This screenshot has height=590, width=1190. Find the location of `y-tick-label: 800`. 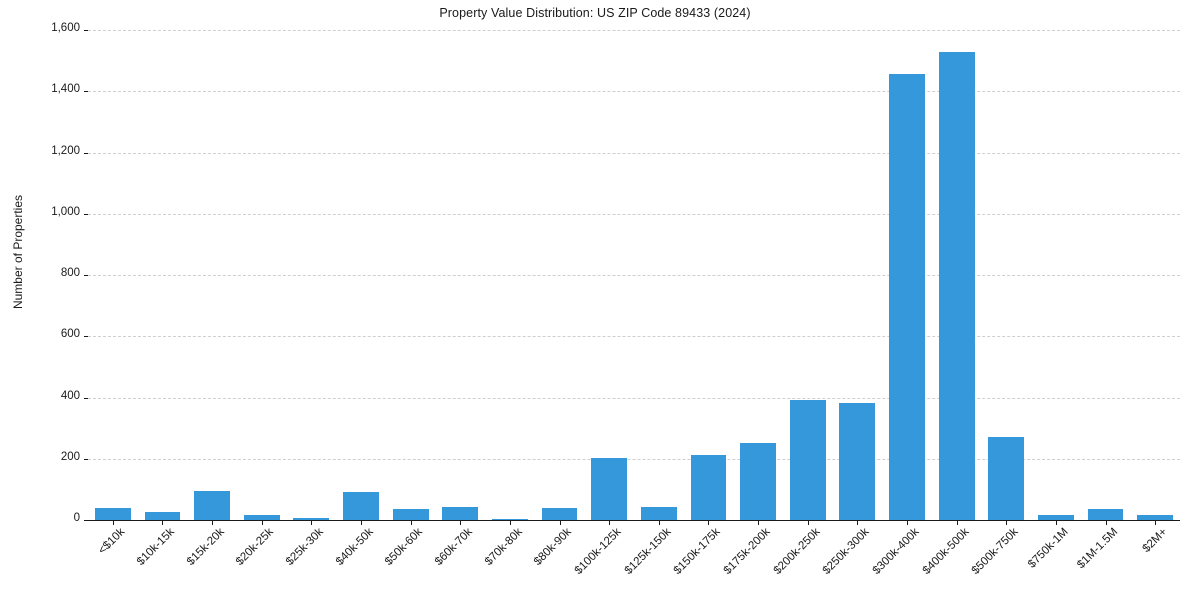

y-tick-label: 800 is located at coordinates (70, 273).